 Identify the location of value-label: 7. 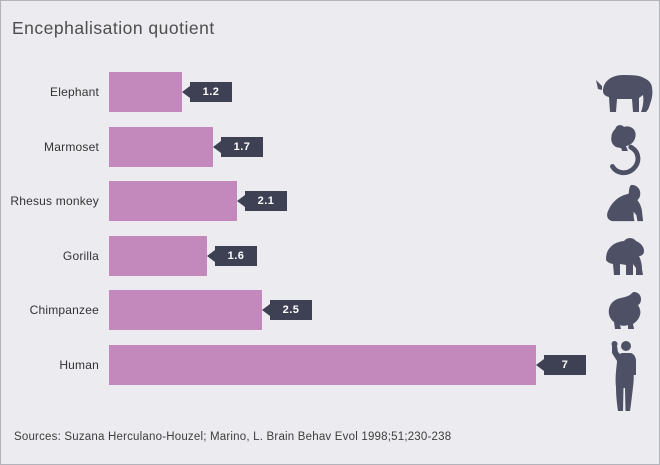
(565, 365).